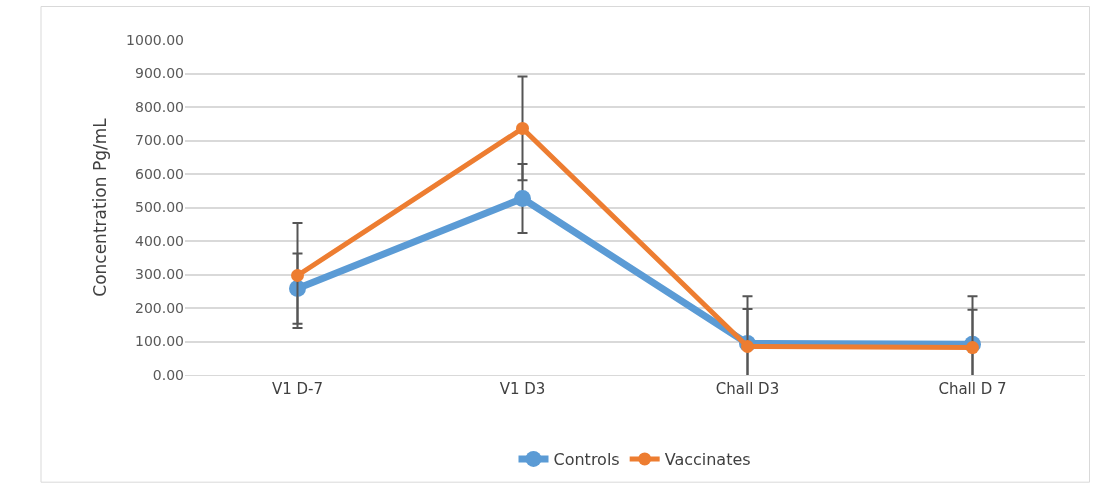 The image size is (1100, 488). What do you see at coordinates (159, 307) in the screenshot?
I see `y-tick-label: 200.00` at bounding box center [159, 307].